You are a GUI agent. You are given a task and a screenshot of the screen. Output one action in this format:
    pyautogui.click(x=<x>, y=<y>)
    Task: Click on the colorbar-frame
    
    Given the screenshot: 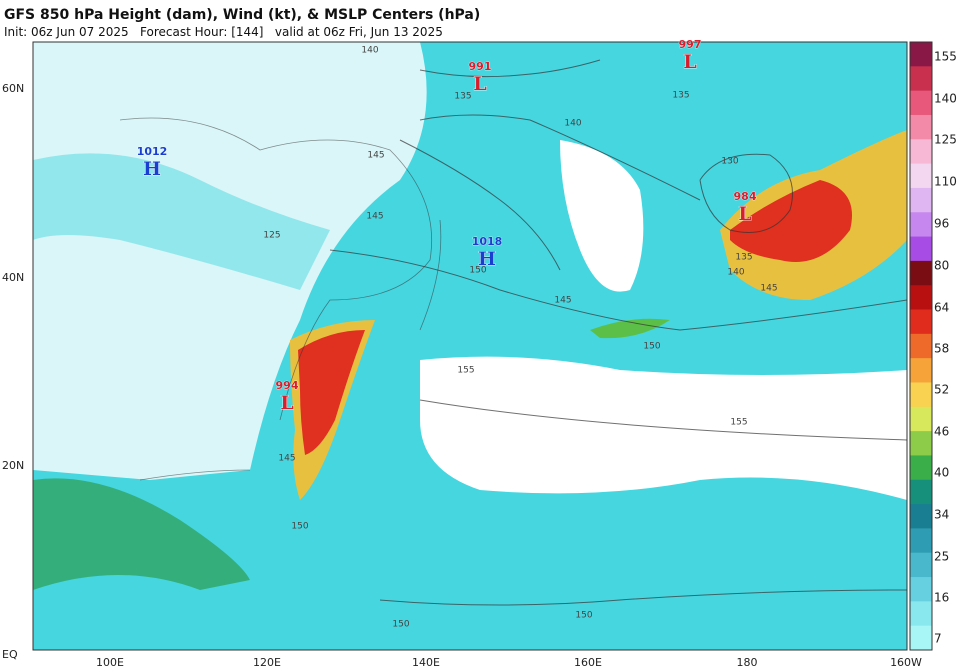 What is the action you would take?
    pyautogui.click(x=921, y=346)
    